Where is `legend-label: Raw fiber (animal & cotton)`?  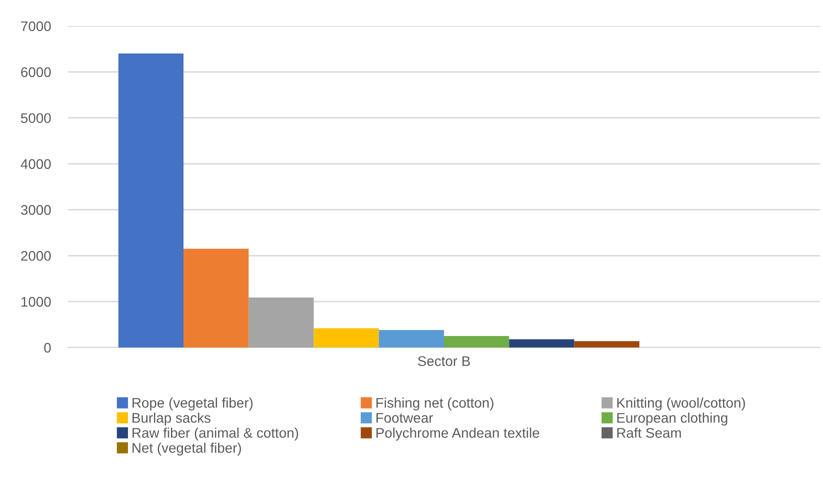
legend-label: Raw fiber (animal & cotton) is located at coordinates (215, 434).